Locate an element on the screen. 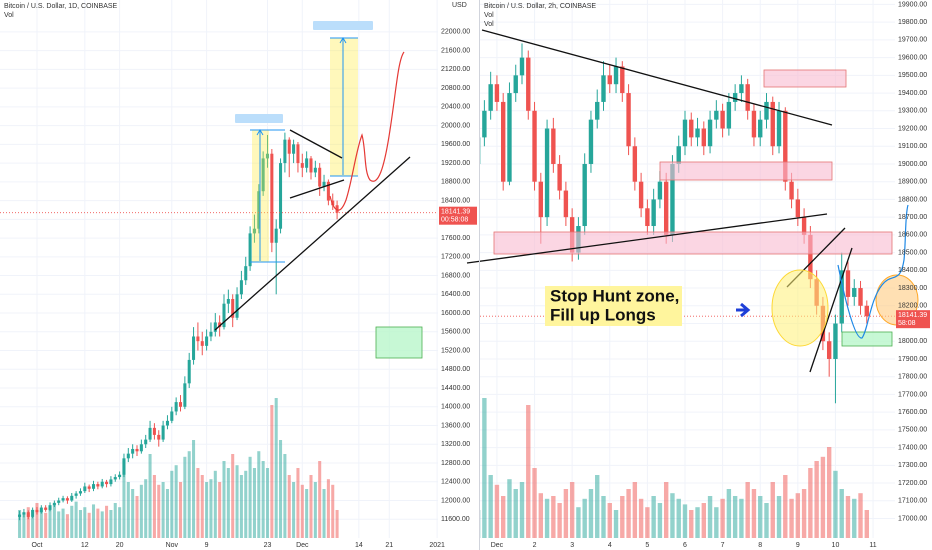 The width and height of the screenshot is (932, 550). drawings is located at coordinates (318, 190).